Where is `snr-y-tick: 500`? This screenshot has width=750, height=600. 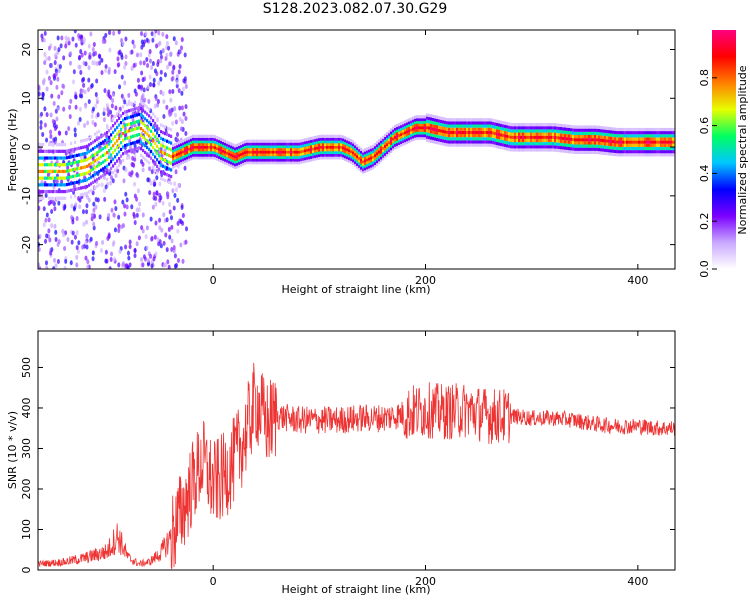
snr-y-tick: 500 is located at coordinates (347, 367).